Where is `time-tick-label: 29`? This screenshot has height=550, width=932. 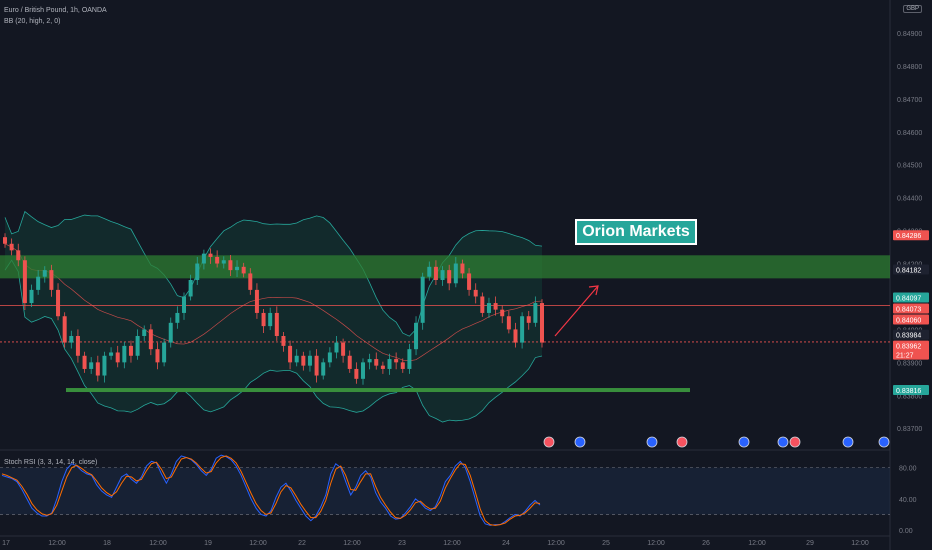 time-tick-label: 29 is located at coordinates (810, 543).